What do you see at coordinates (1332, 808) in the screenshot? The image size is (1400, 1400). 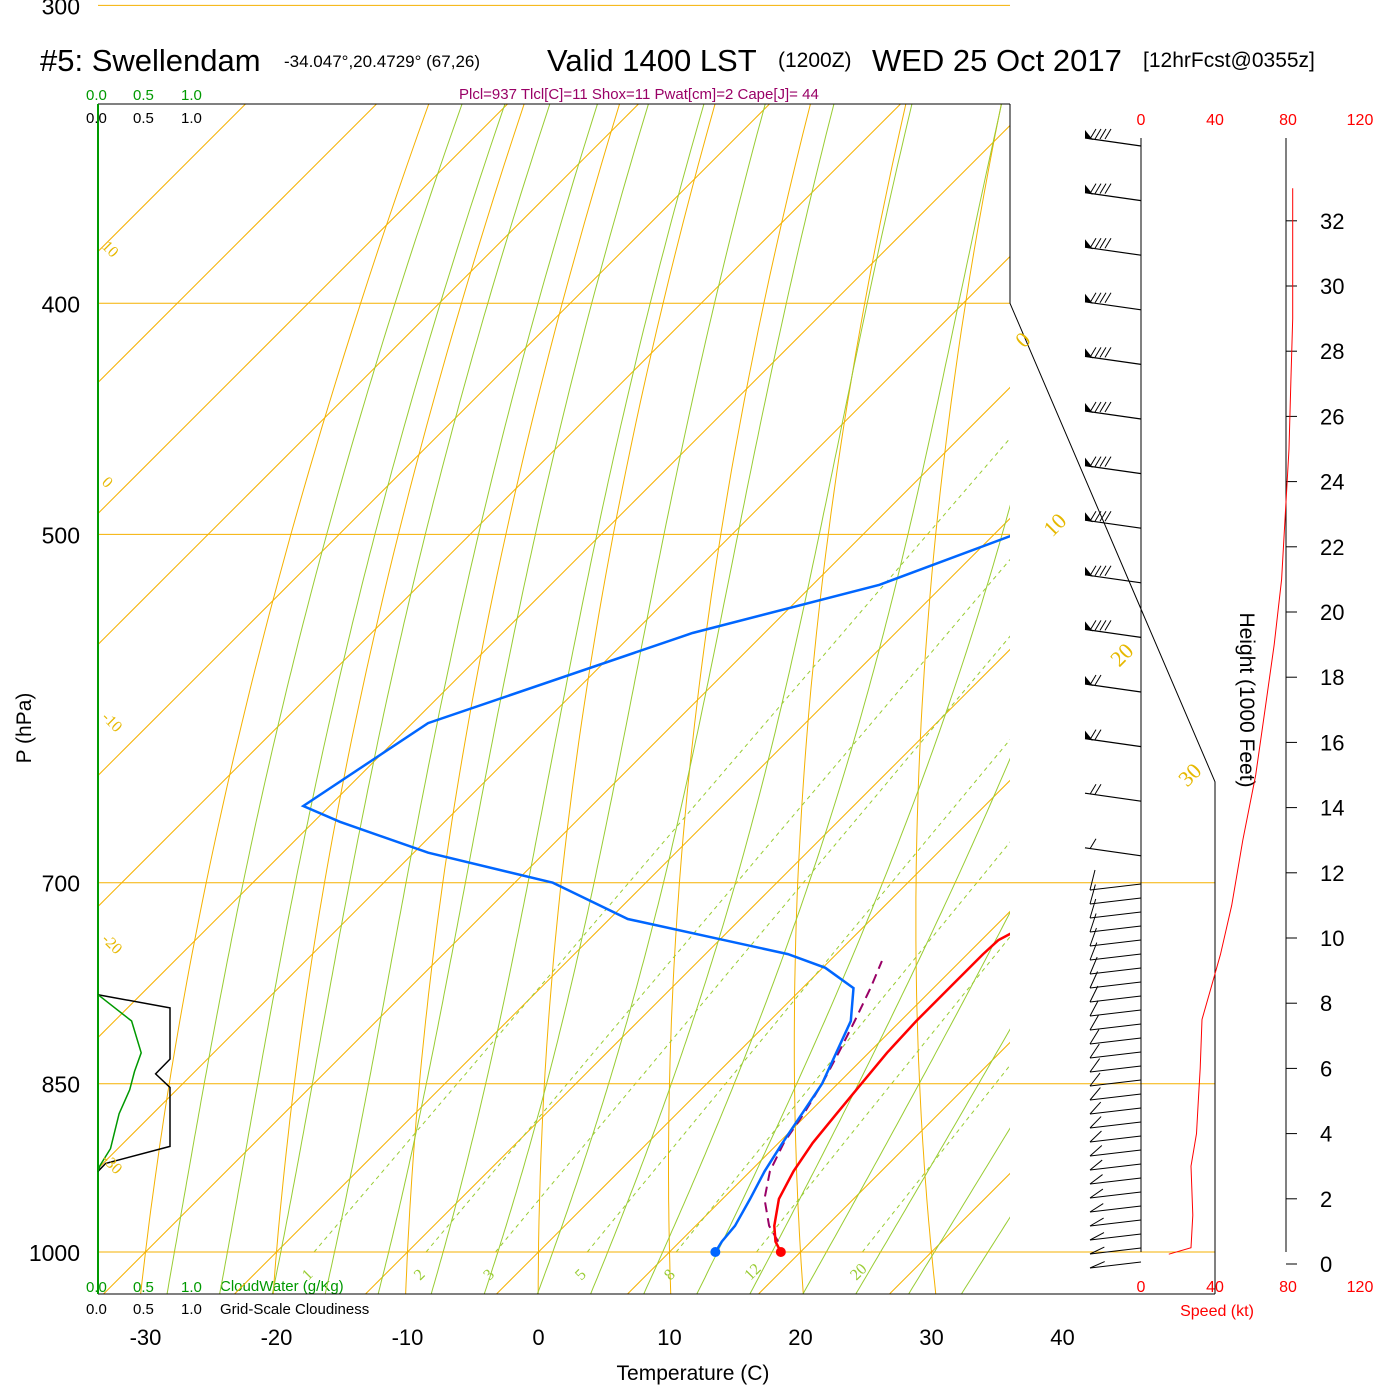 I see `height-tick-14: 14` at bounding box center [1332, 808].